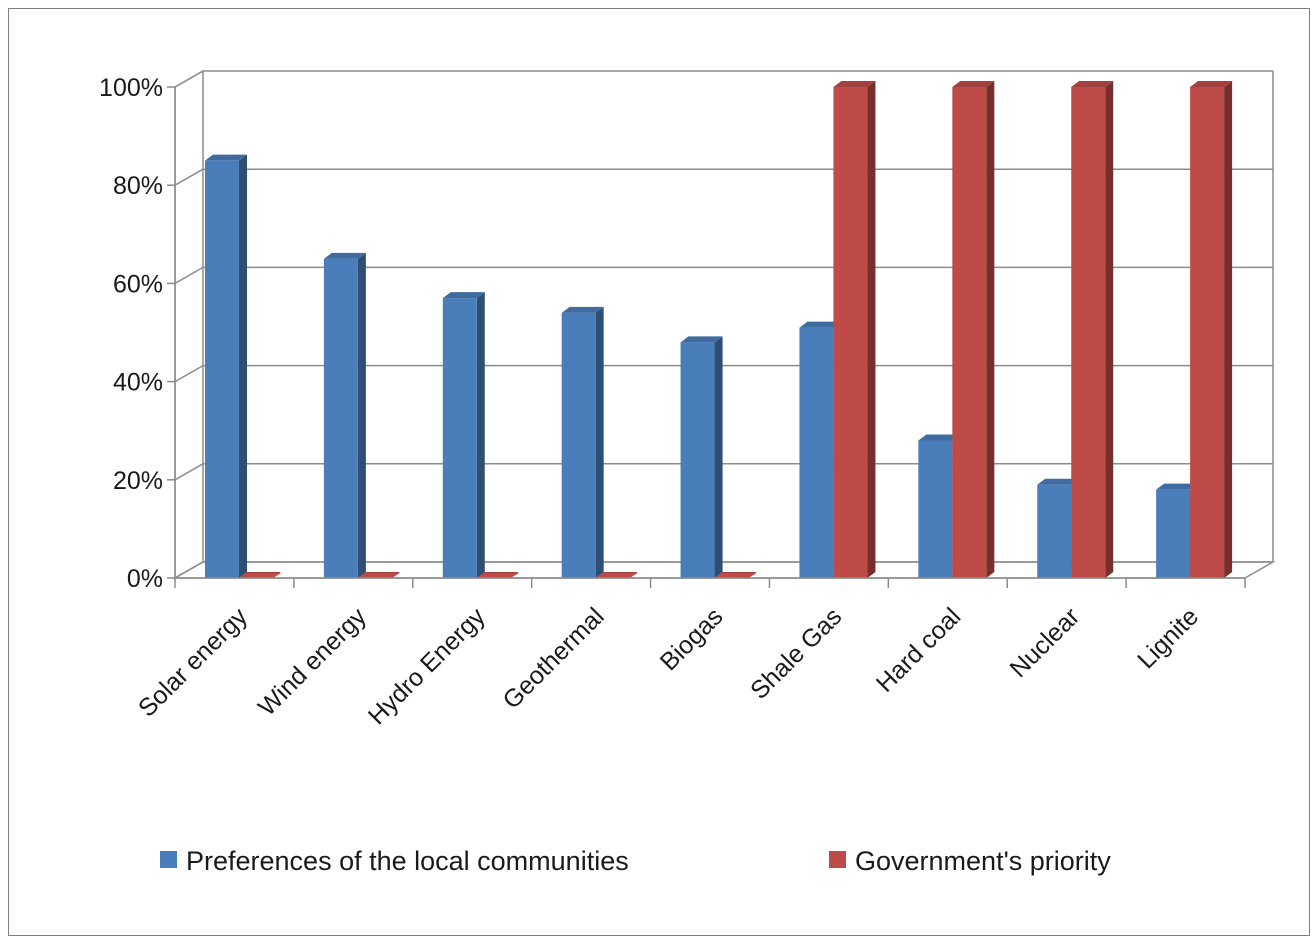 The height and width of the screenshot is (941, 1314). I want to click on legend-label-preferences: Preferences of the local communities, so click(407, 861).